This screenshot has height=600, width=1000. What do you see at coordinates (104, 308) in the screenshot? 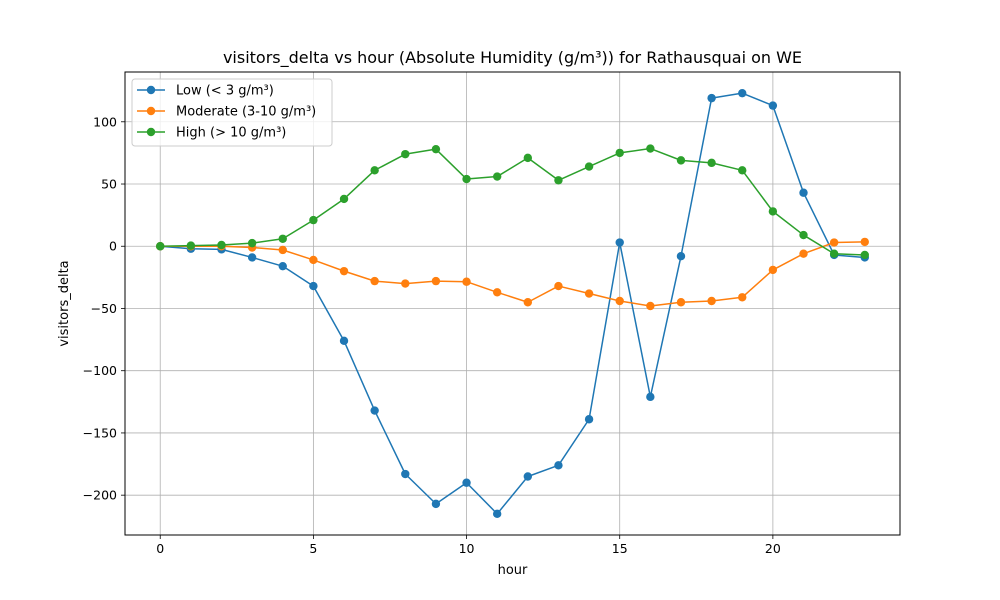
I see `y-tick-label: −50` at bounding box center [104, 308].